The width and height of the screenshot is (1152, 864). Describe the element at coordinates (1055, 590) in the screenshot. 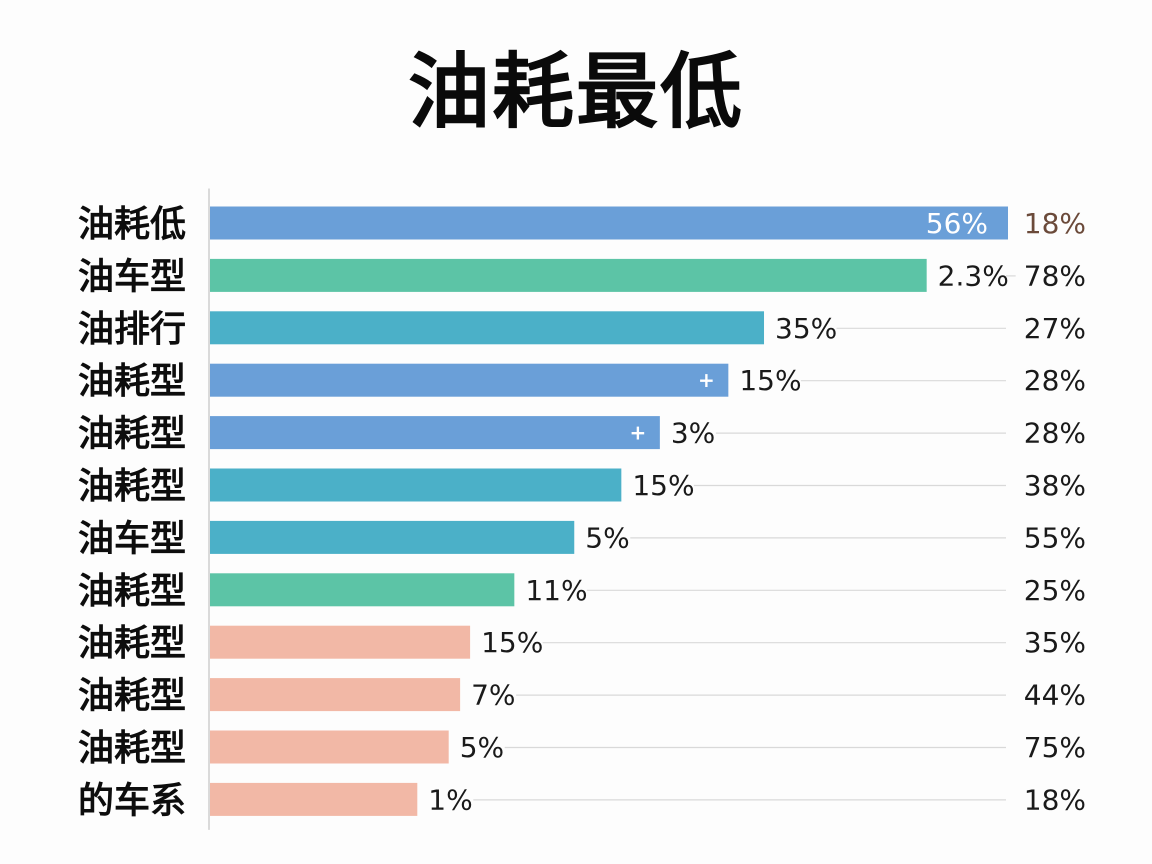

I see `right-value-label: 25%` at that location.